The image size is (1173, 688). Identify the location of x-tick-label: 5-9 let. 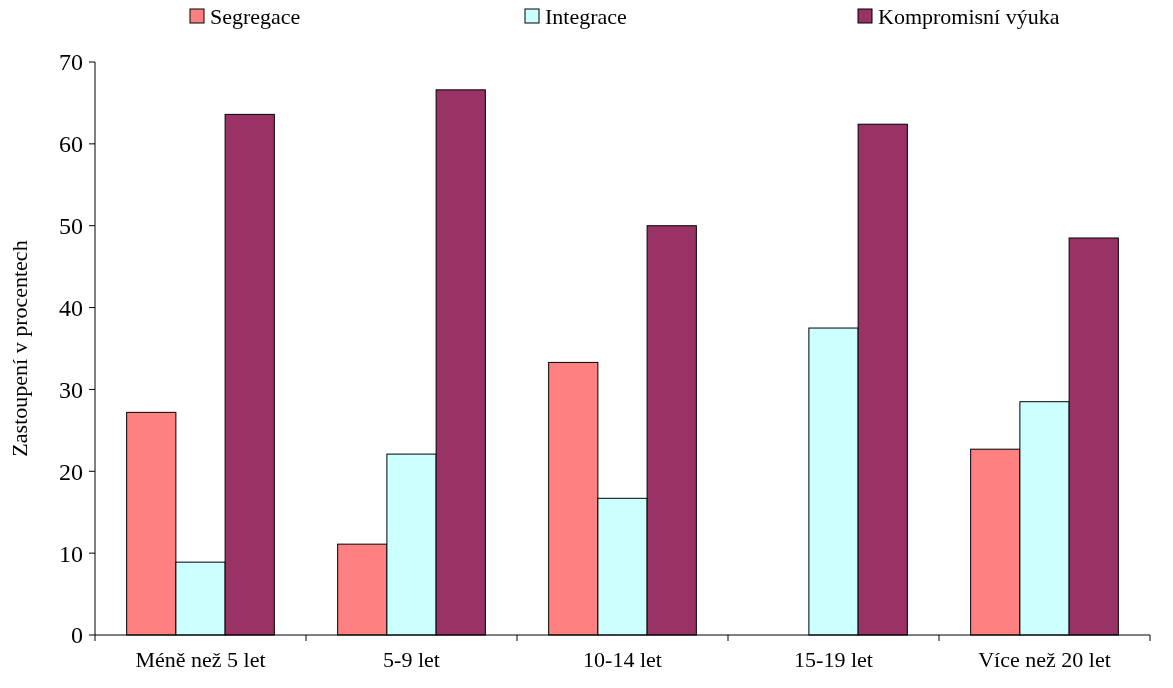
(411, 659).